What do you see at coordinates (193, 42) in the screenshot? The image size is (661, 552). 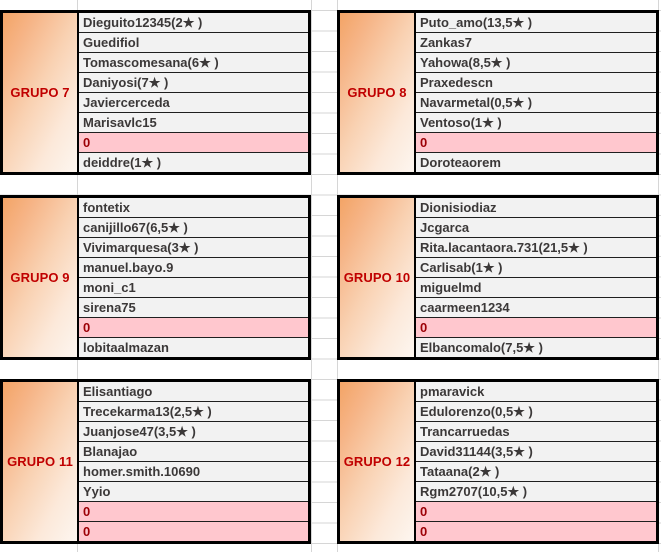 I see `member-cell: Guedifiol` at bounding box center [193, 42].